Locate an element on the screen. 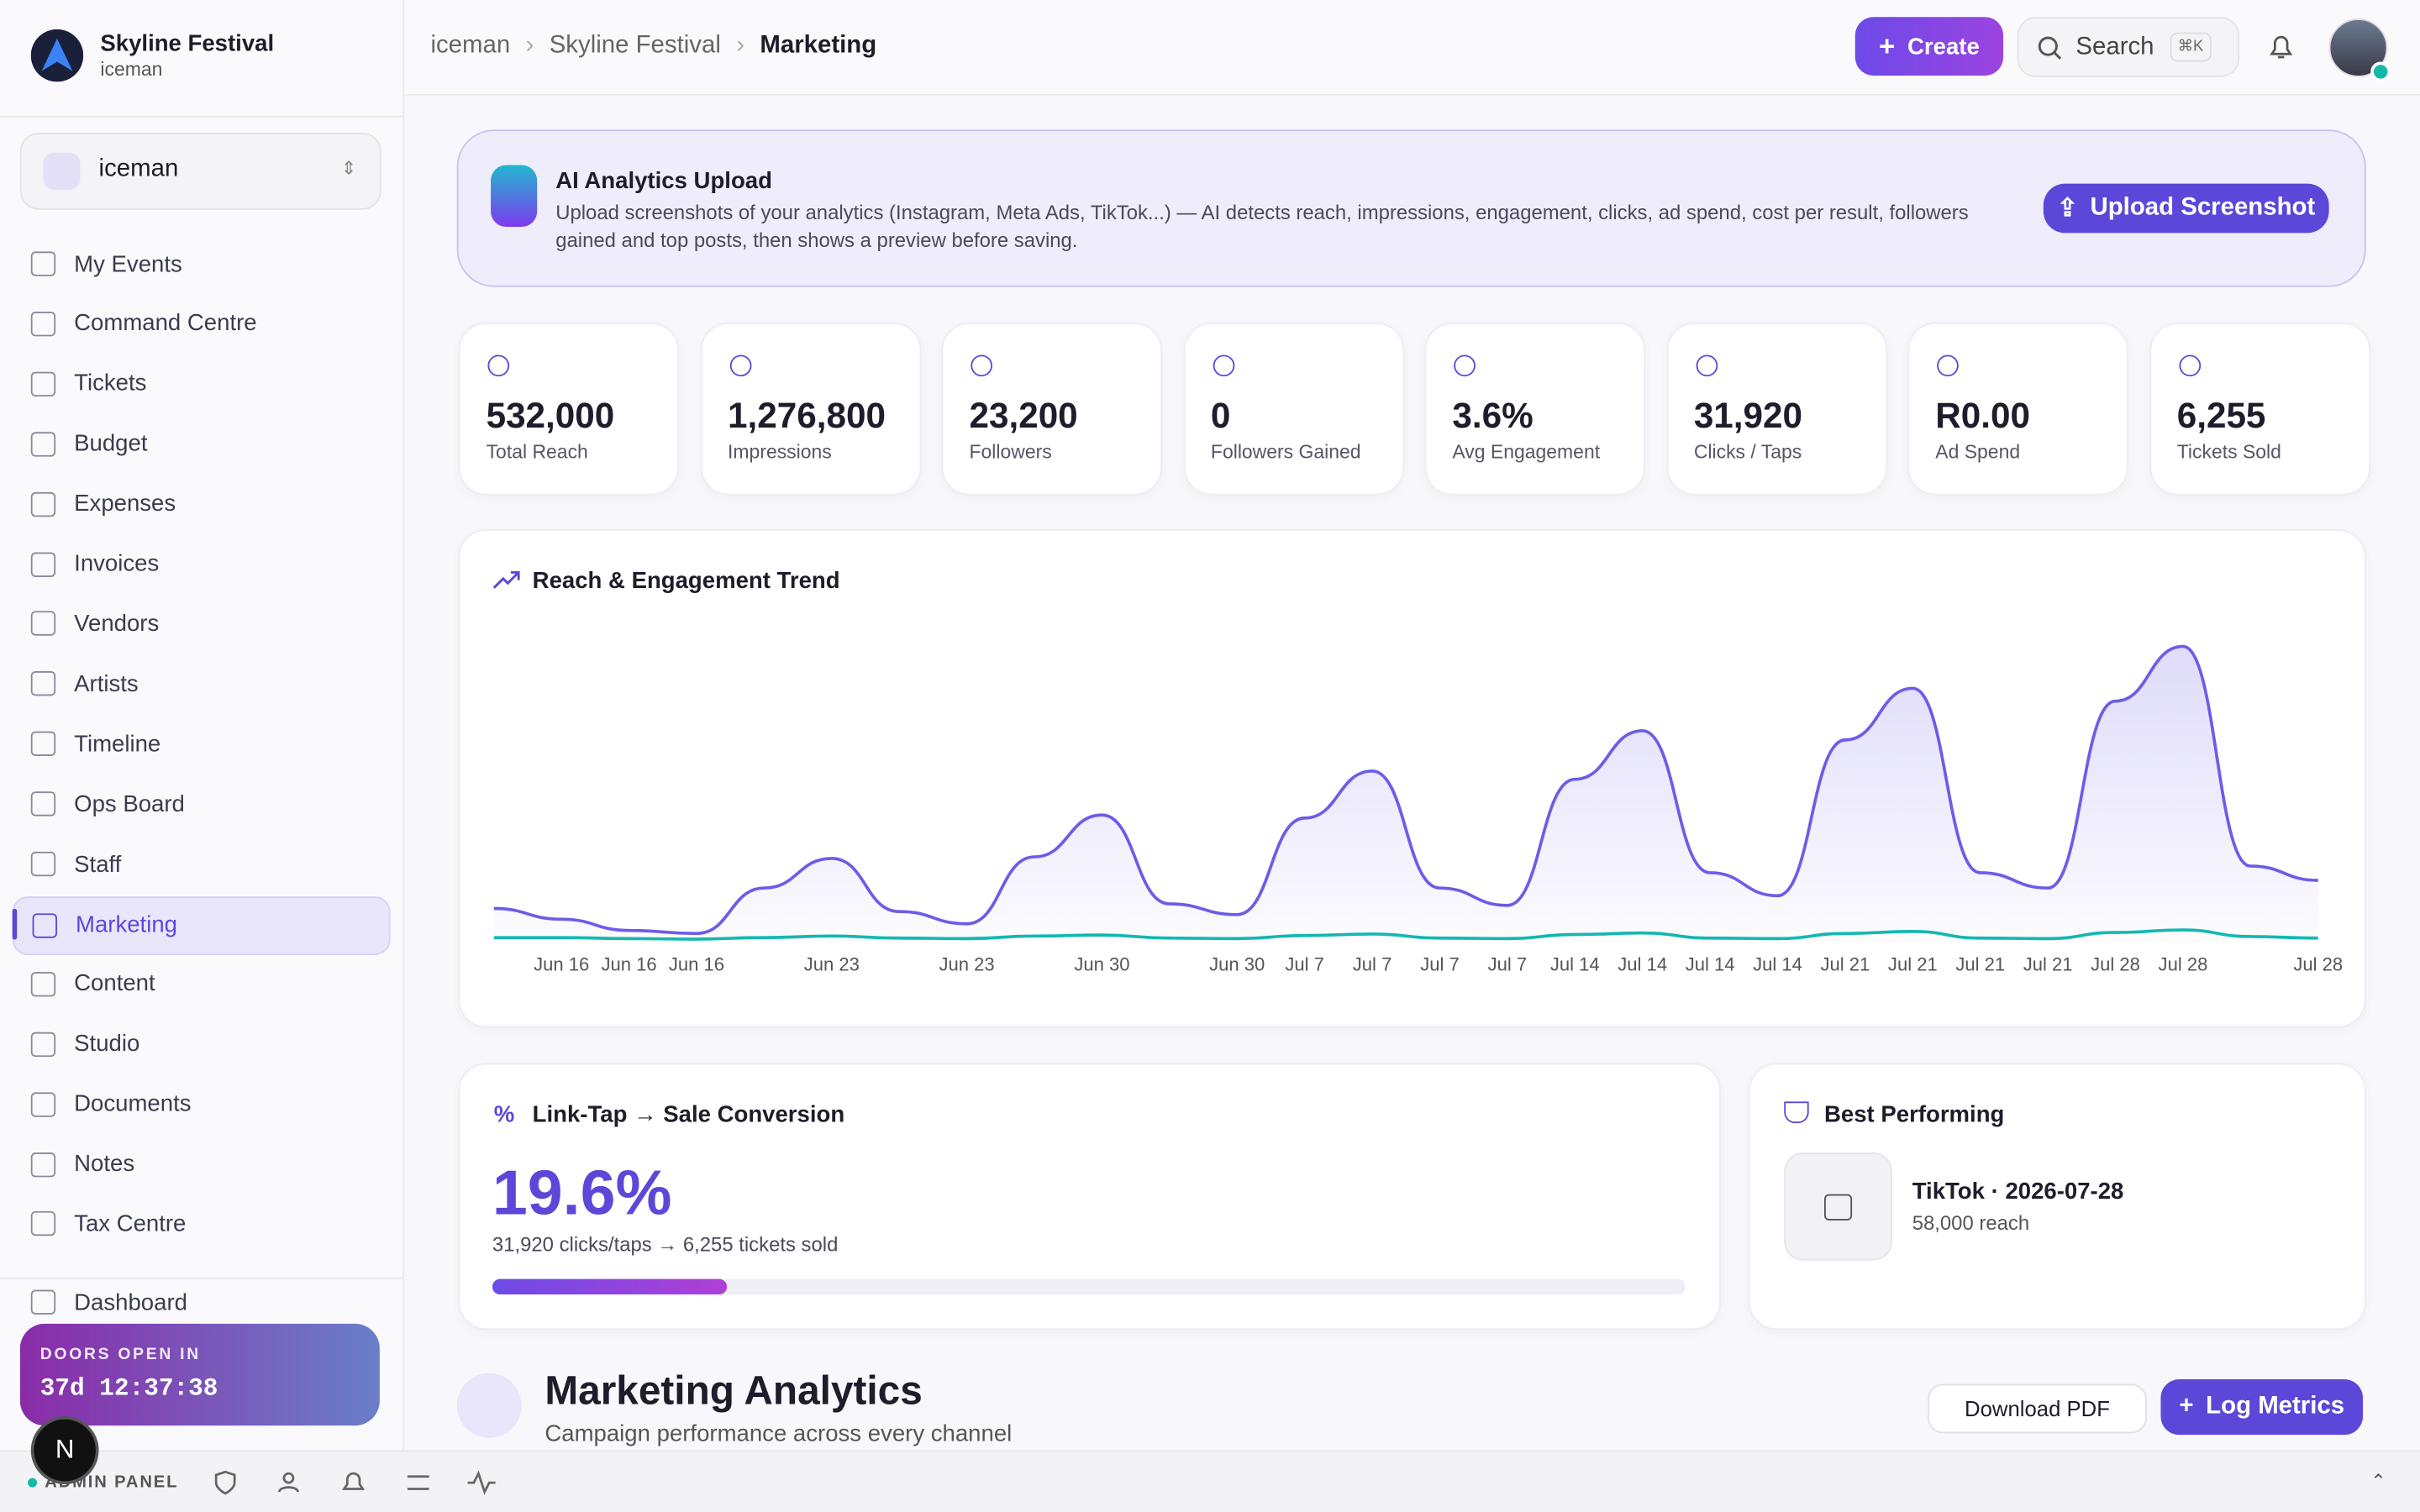 This screenshot has height=1512, width=2420. nav-item: Tax Centre is located at coordinates (200, 1224).